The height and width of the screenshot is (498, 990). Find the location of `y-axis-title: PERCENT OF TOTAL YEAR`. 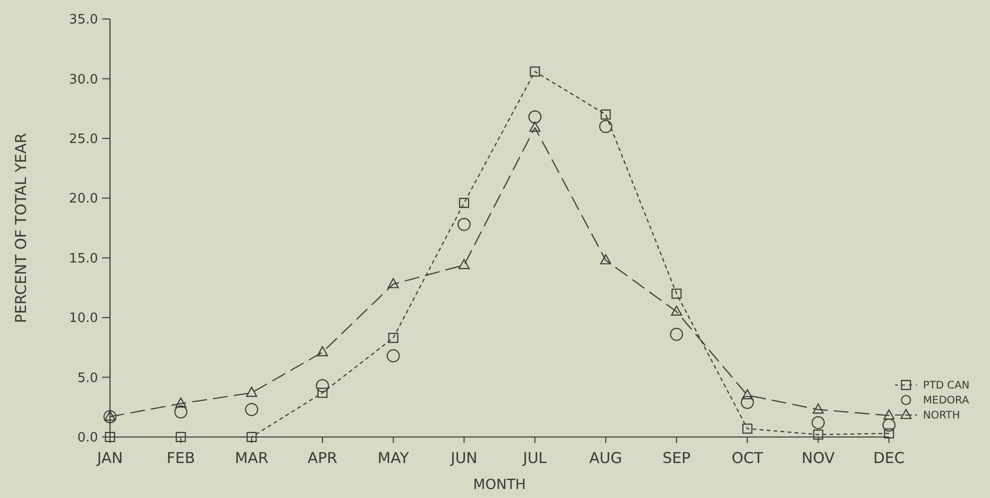

y-axis-title: PERCENT OF TOTAL YEAR is located at coordinates (21, 228).